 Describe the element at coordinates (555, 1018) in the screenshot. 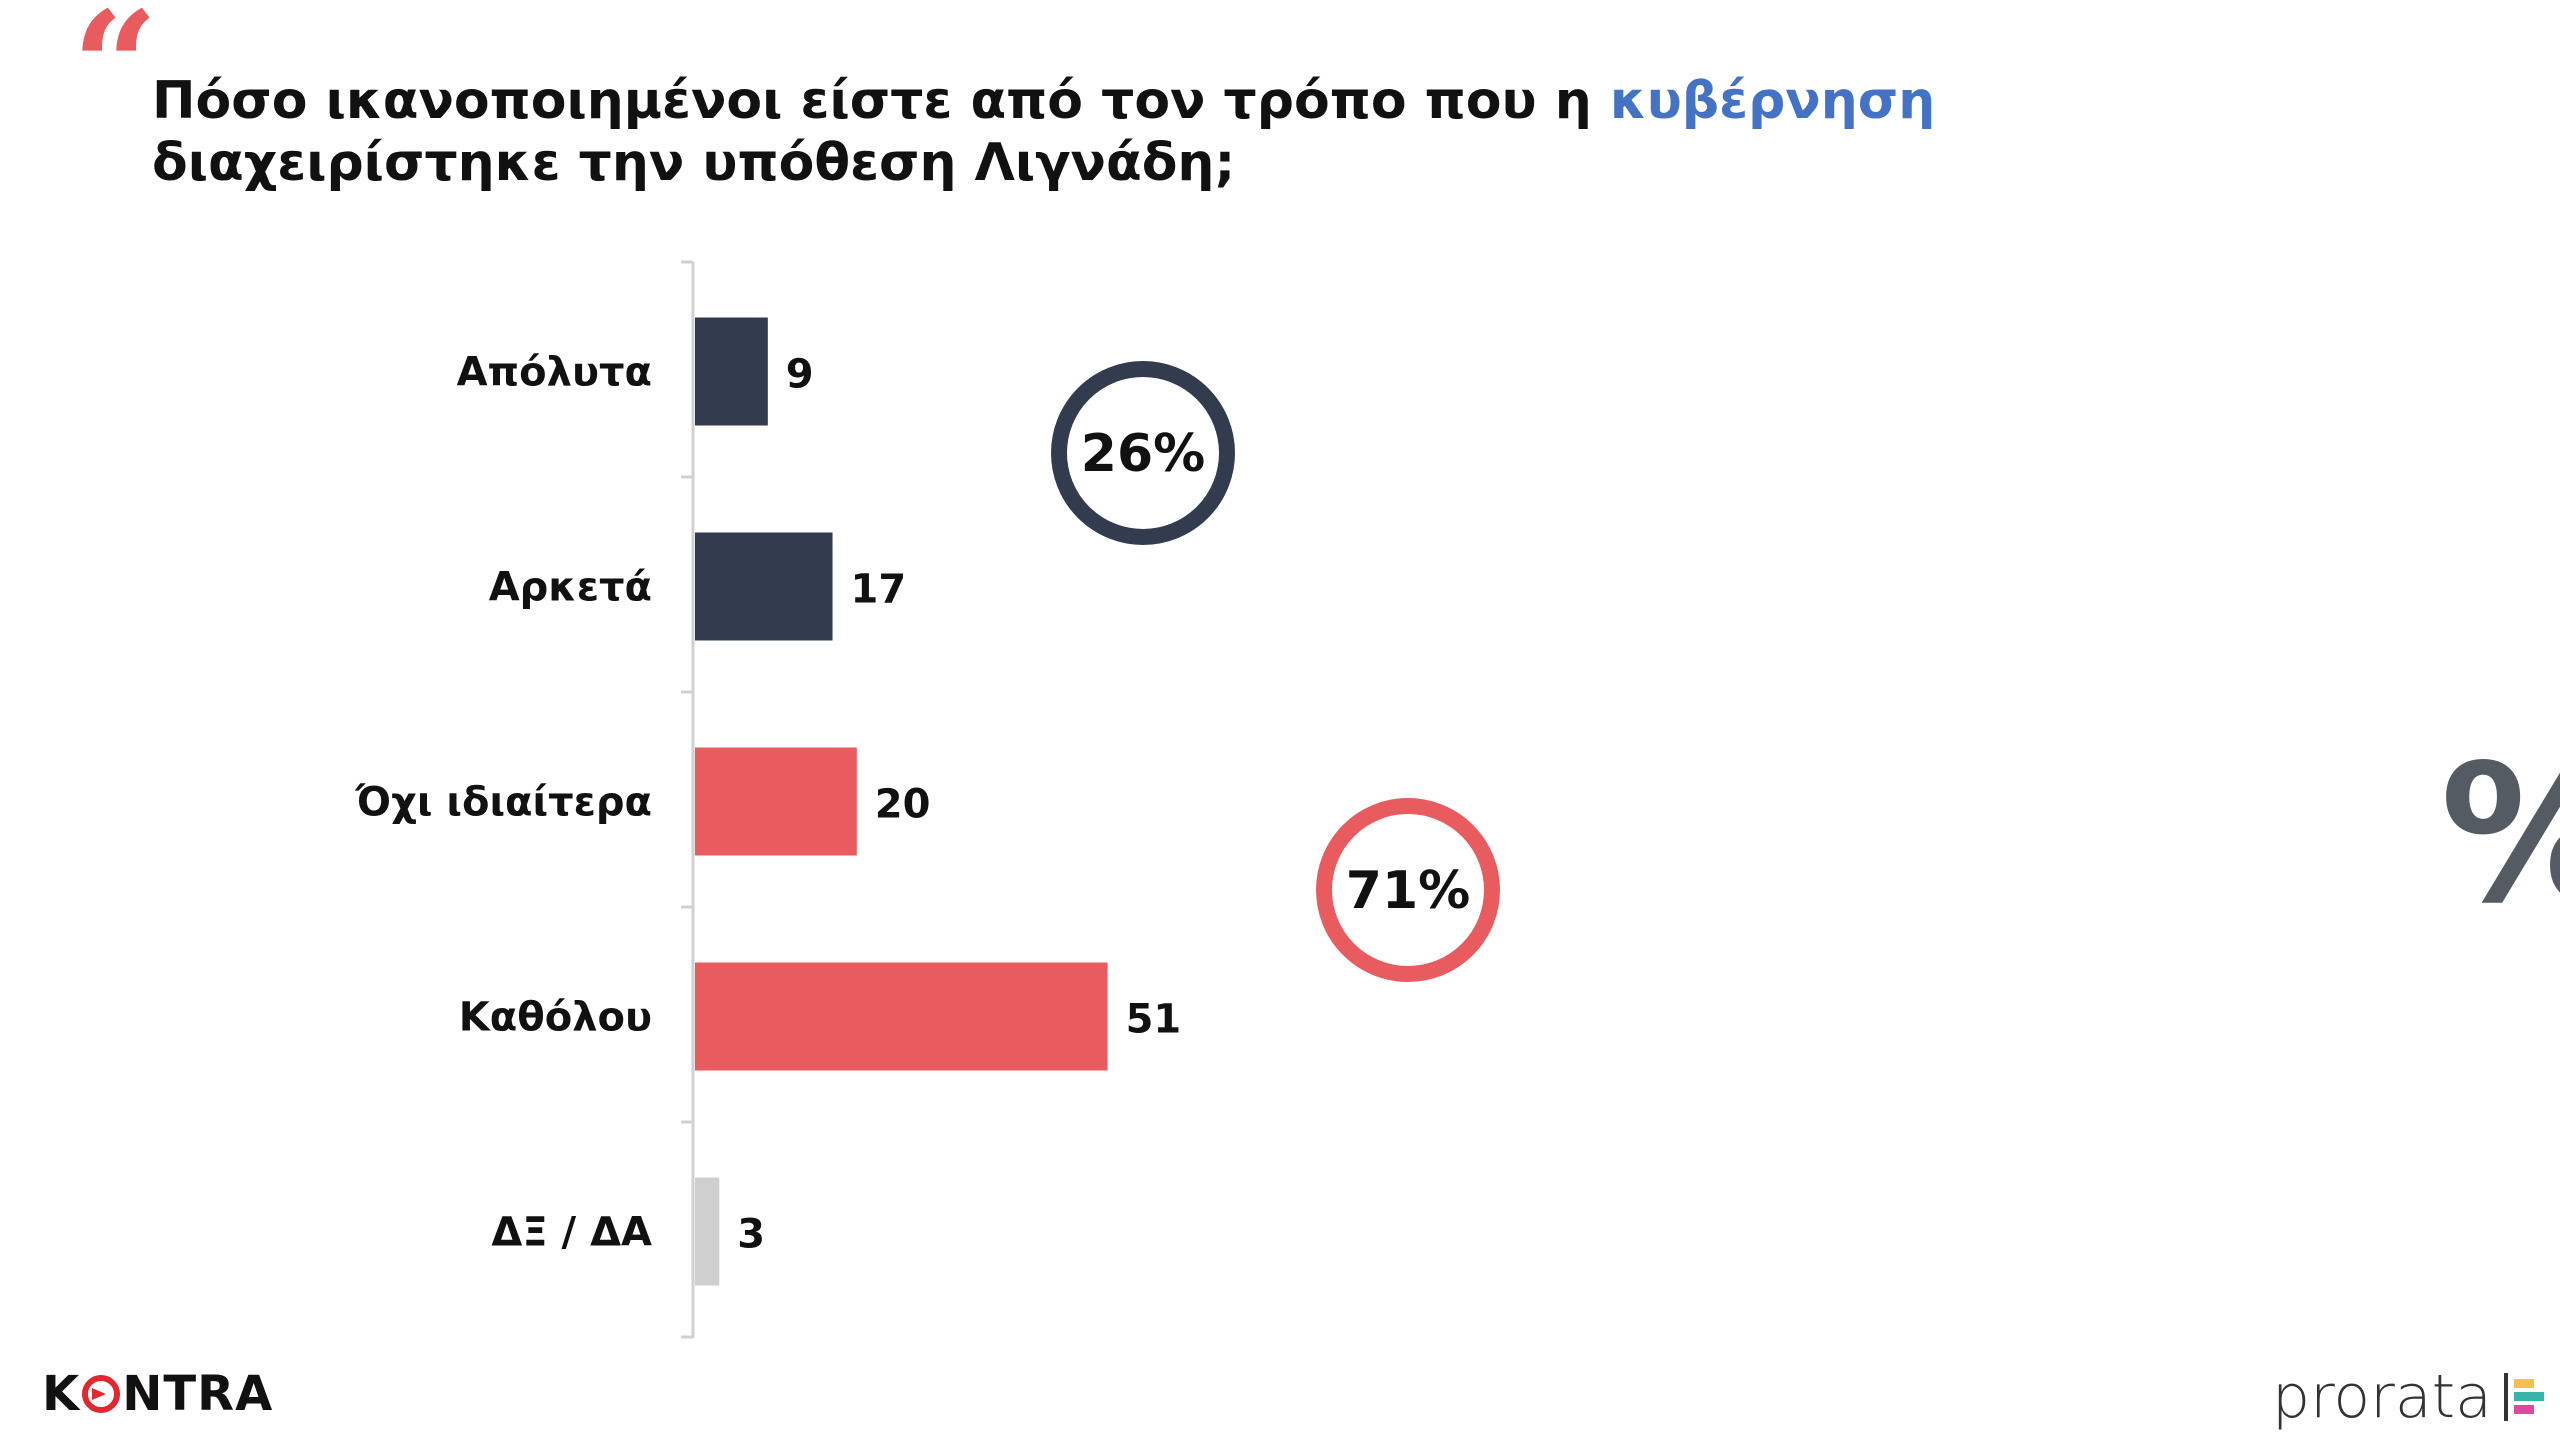

I see `category-label: Καθόλου` at that location.